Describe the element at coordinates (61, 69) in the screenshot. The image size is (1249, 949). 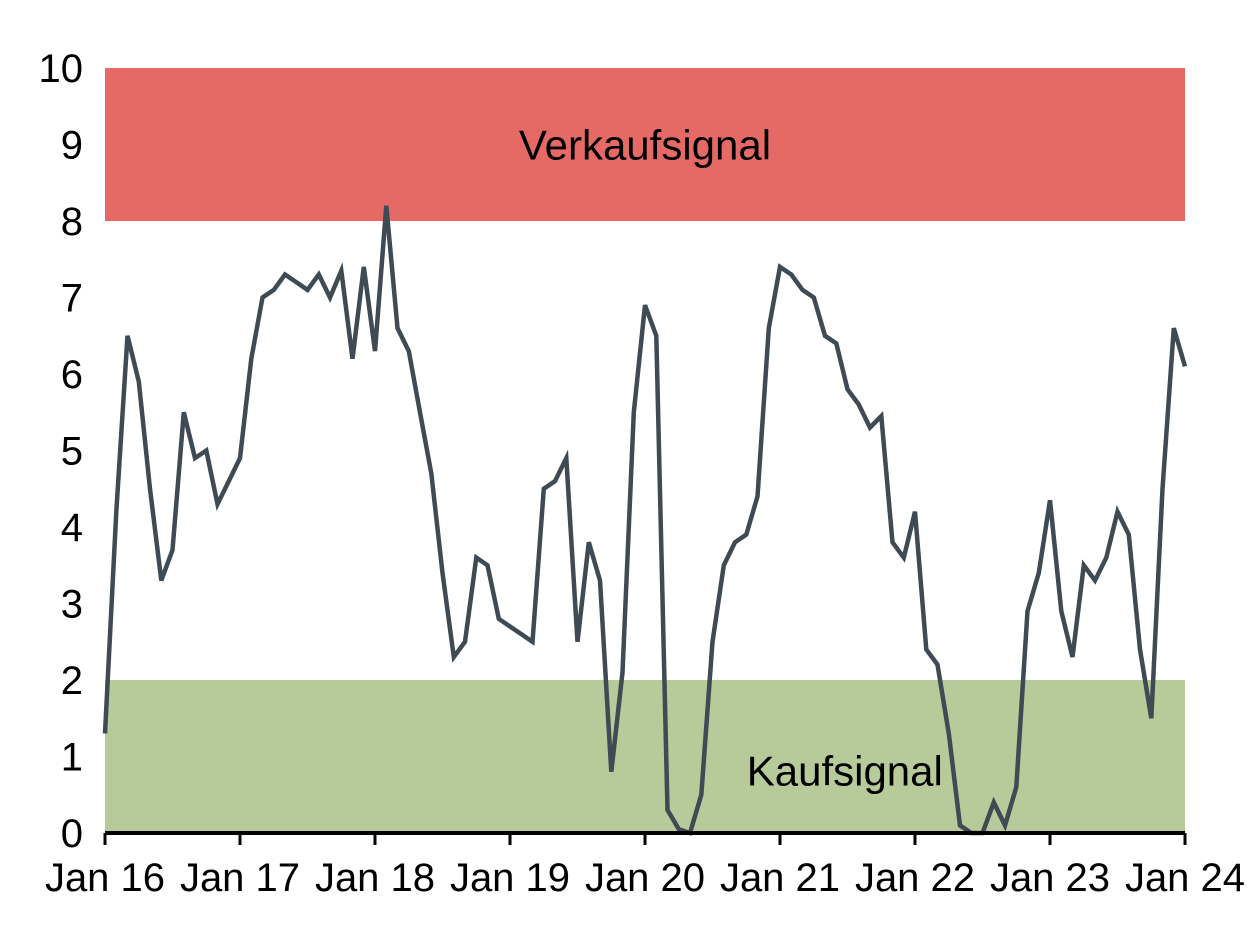
I see `y-tick-label: 10` at that location.